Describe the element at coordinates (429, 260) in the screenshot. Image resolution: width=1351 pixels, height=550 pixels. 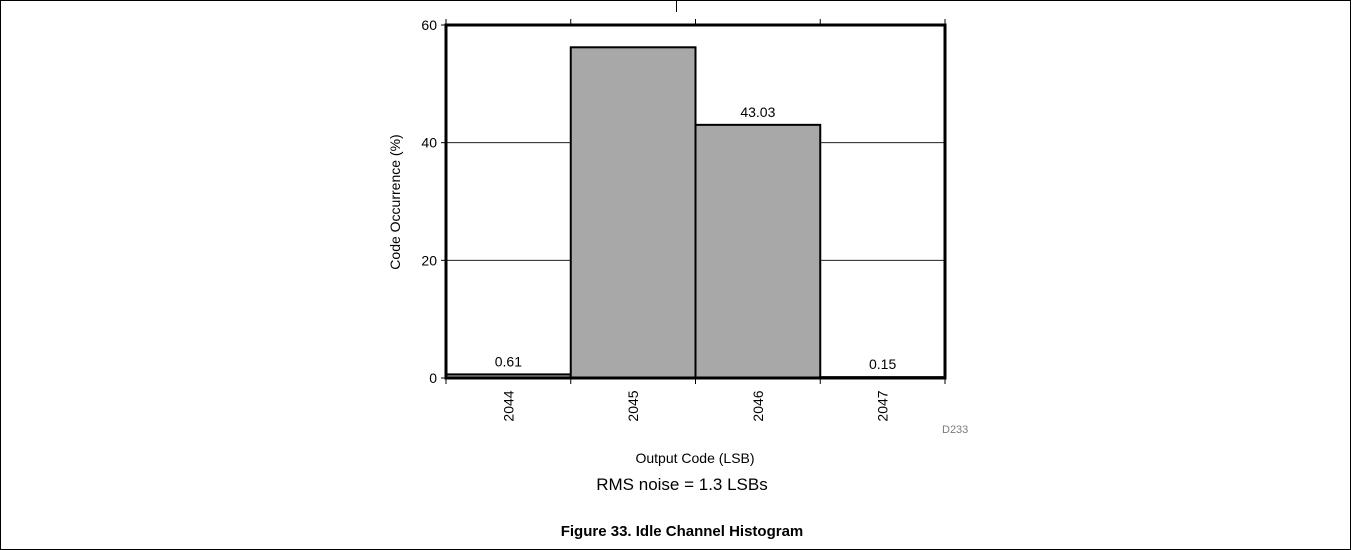
I see `y-tick-label-20: 20` at that location.